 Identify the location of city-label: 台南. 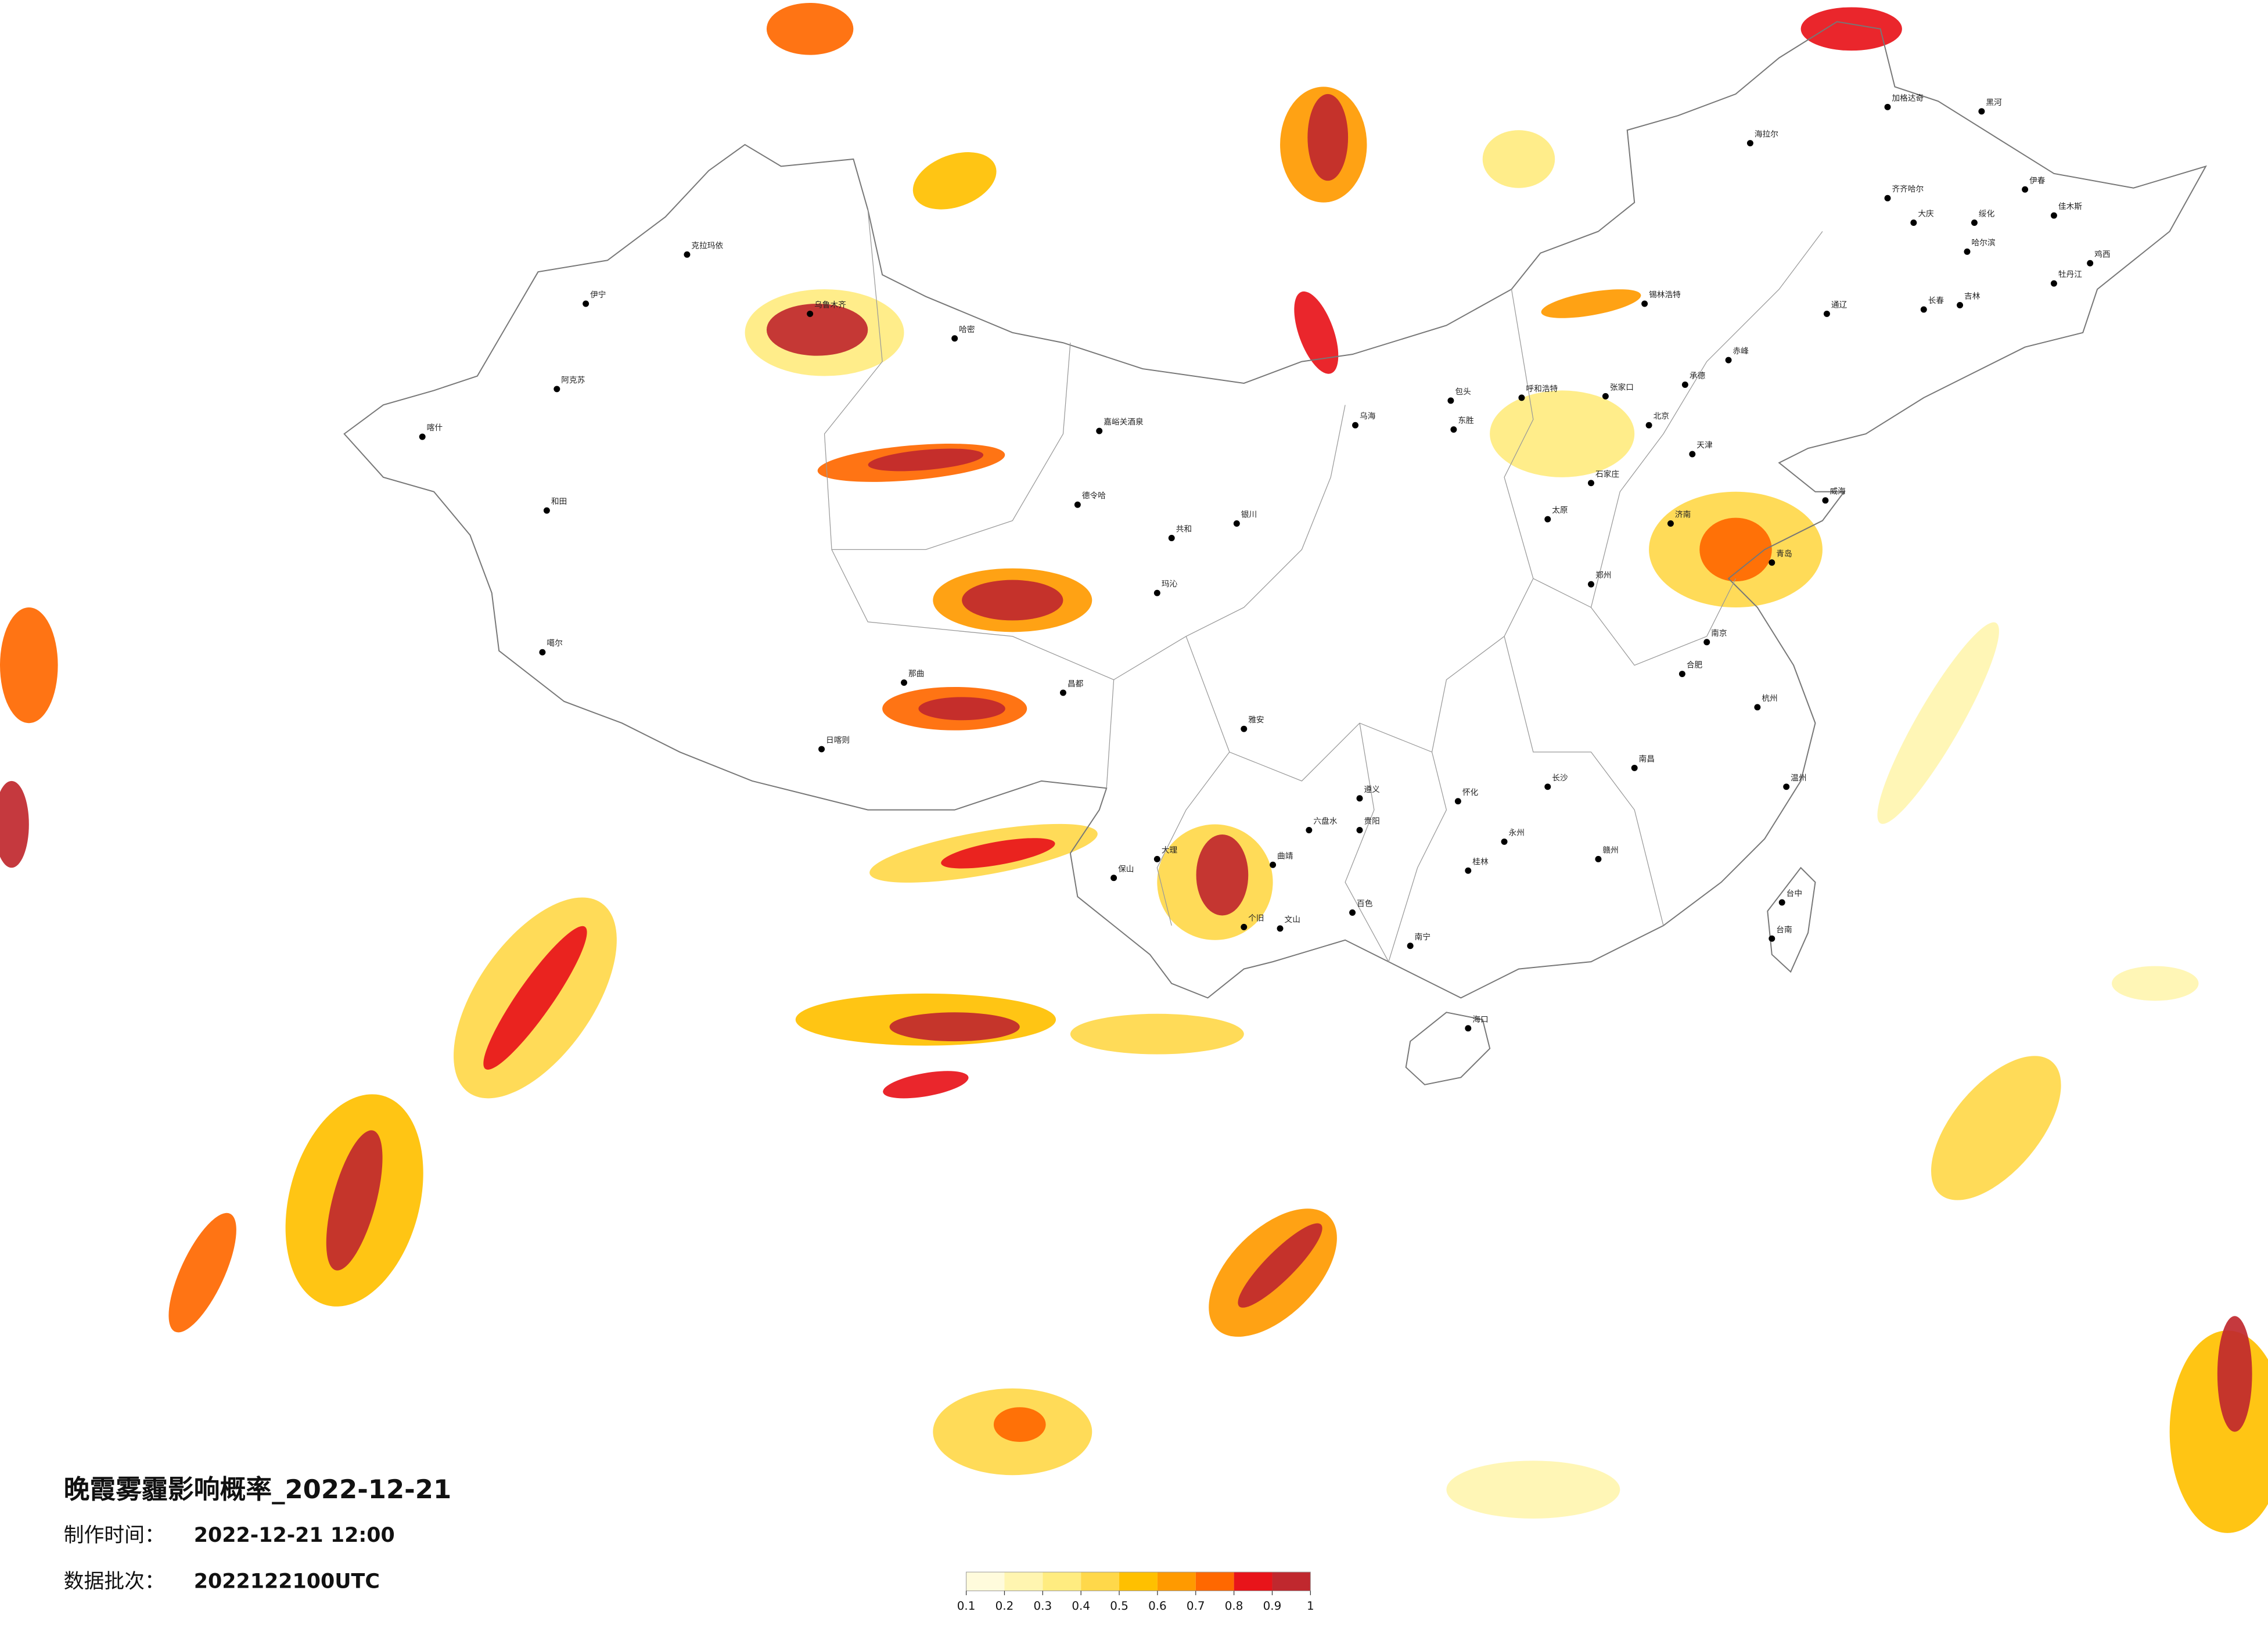
(1784, 929).